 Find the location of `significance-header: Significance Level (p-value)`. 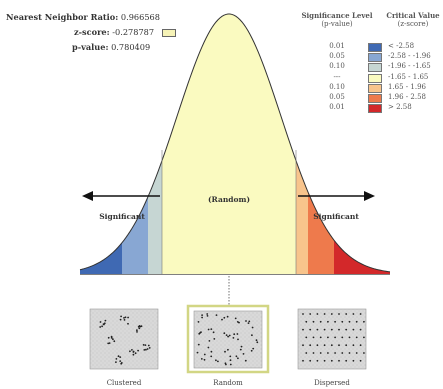

significance-header: Significance Level (p-value) is located at coordinates (337, 20).